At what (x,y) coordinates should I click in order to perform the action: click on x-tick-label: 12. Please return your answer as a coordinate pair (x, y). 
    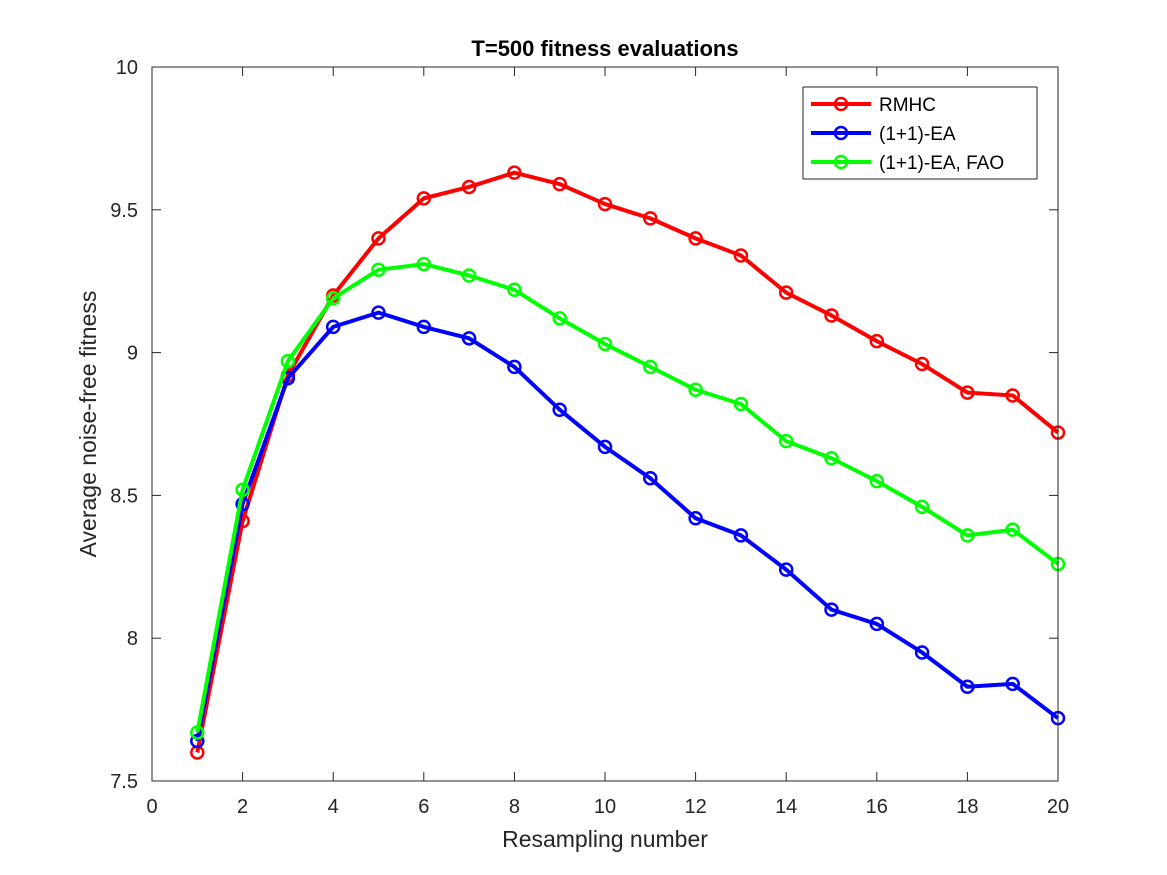
    Looking at the image, I should click on (695, 807).